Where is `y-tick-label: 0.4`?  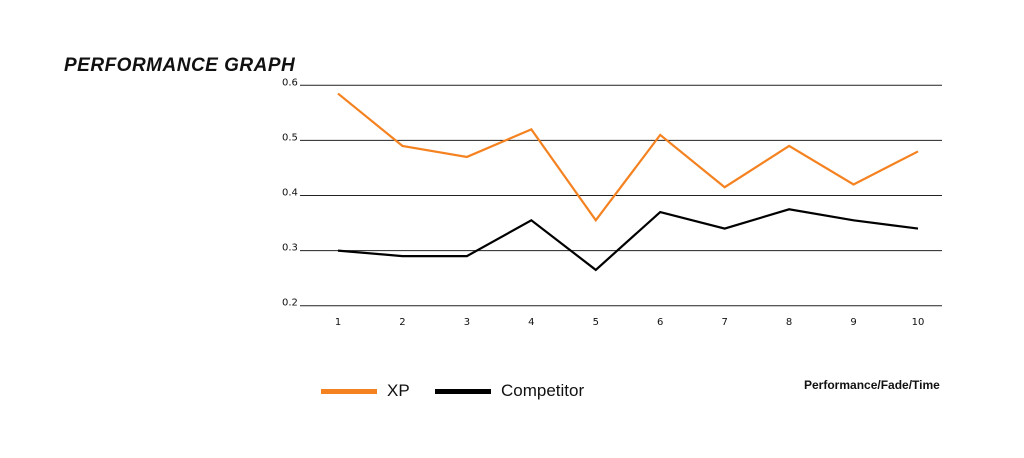 y-tick-label: 0.4 is located at coordinates (290, 193).